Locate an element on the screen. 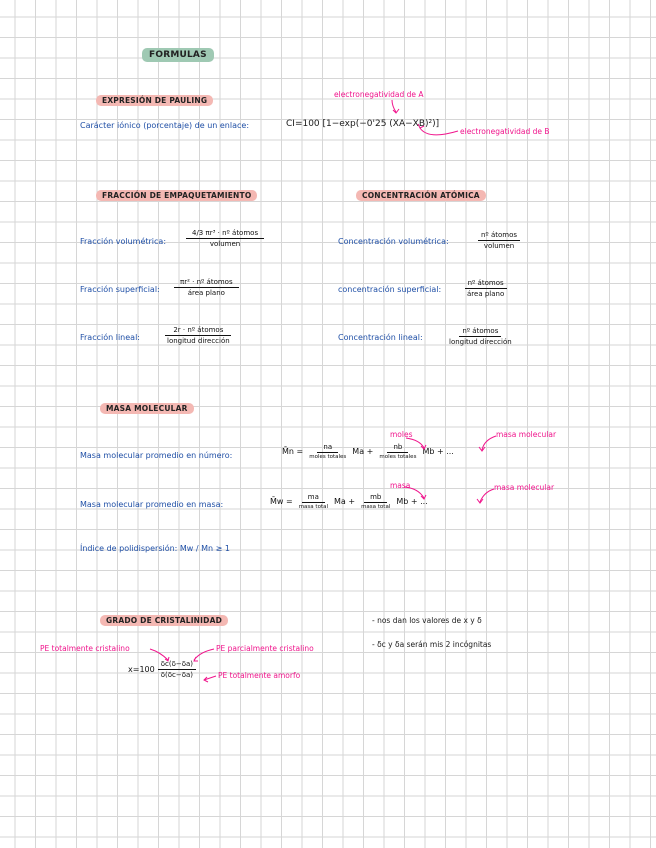 The height and width of the screenshot is (848, 656). bullet-2: - δc y δa serán mis 2 incógnitas is located at coordinates (432, 644).